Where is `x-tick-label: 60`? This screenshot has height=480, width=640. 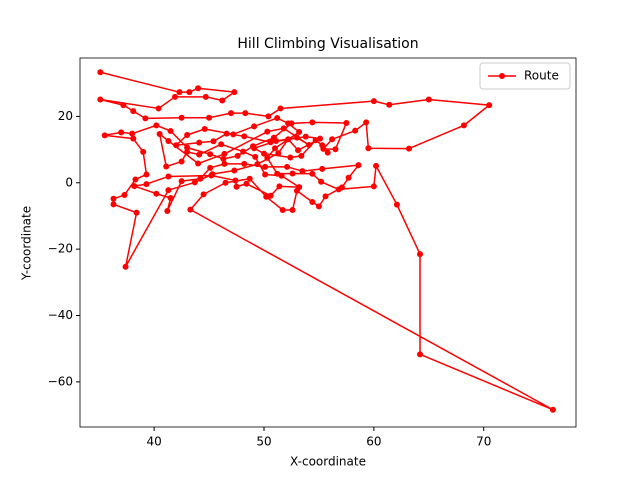
x-tick-label: 60 is located at coordinates (373, 442).